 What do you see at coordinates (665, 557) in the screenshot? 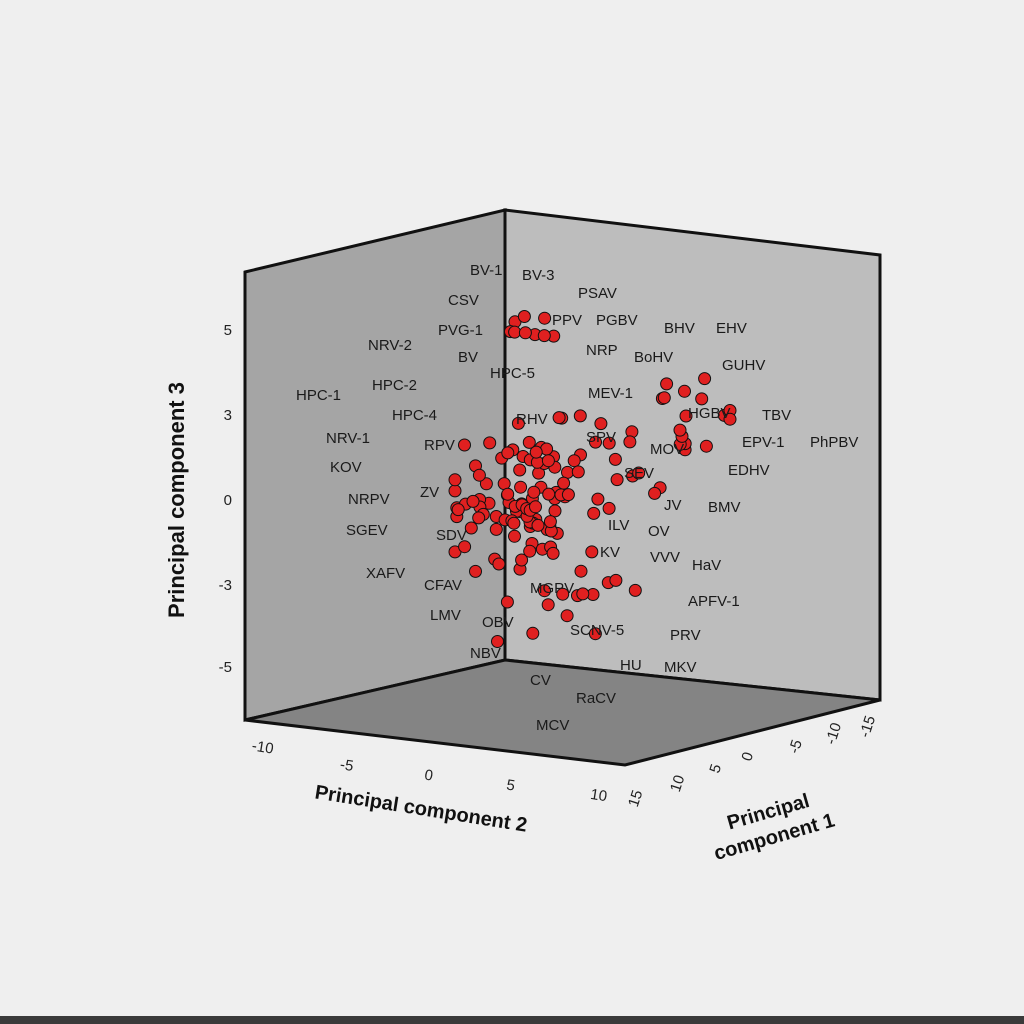
I see `point-label: VVV` at bounding box center [665, 557].